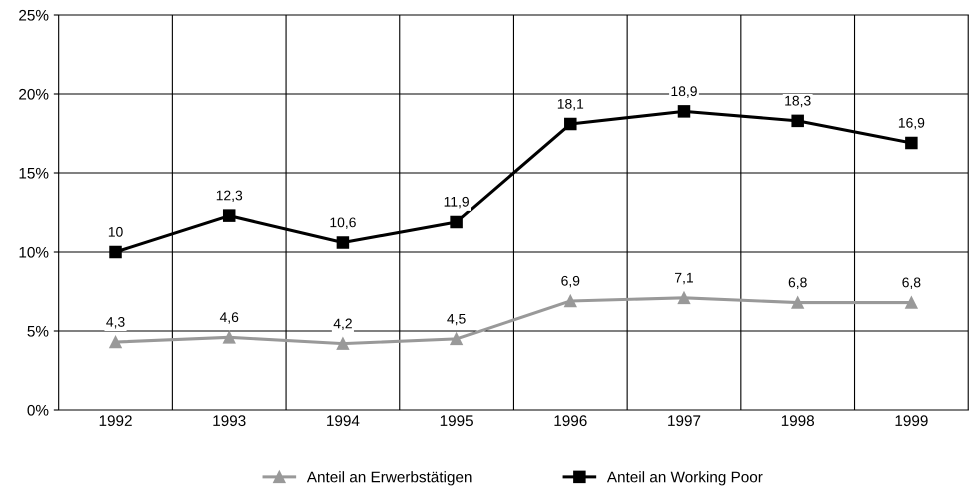 Image resolution: width=978 pixels, height=500 pixels. Describe the element at coordinates (456, 202) in the screenshot. I see `data-label: 11,9` at that location.